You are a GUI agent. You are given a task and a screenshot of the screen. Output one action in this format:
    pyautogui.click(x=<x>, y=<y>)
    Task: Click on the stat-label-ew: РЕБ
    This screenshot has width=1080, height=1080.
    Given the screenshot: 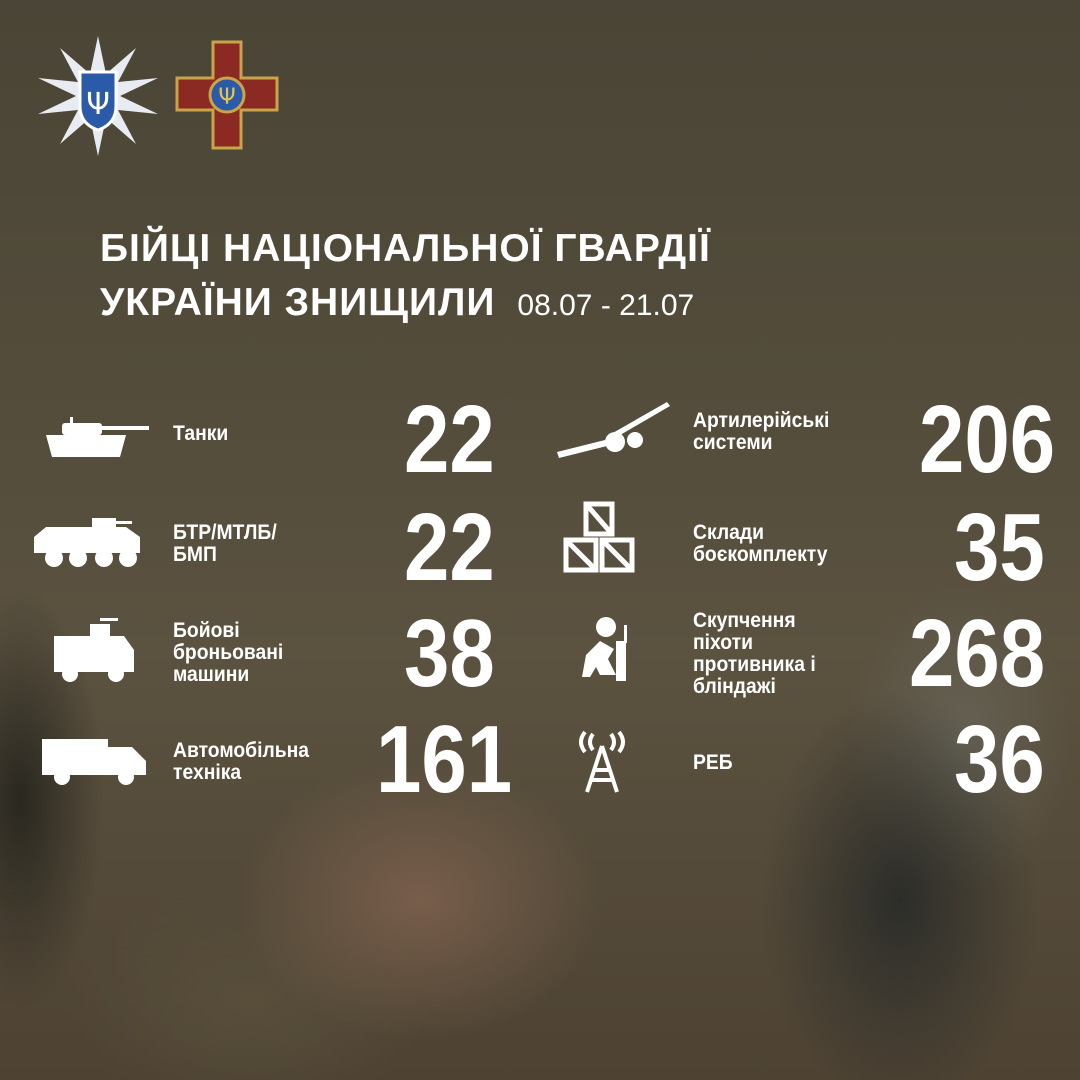 What is the action you would take?
    pyautogui.click(x=713, y=762)
    